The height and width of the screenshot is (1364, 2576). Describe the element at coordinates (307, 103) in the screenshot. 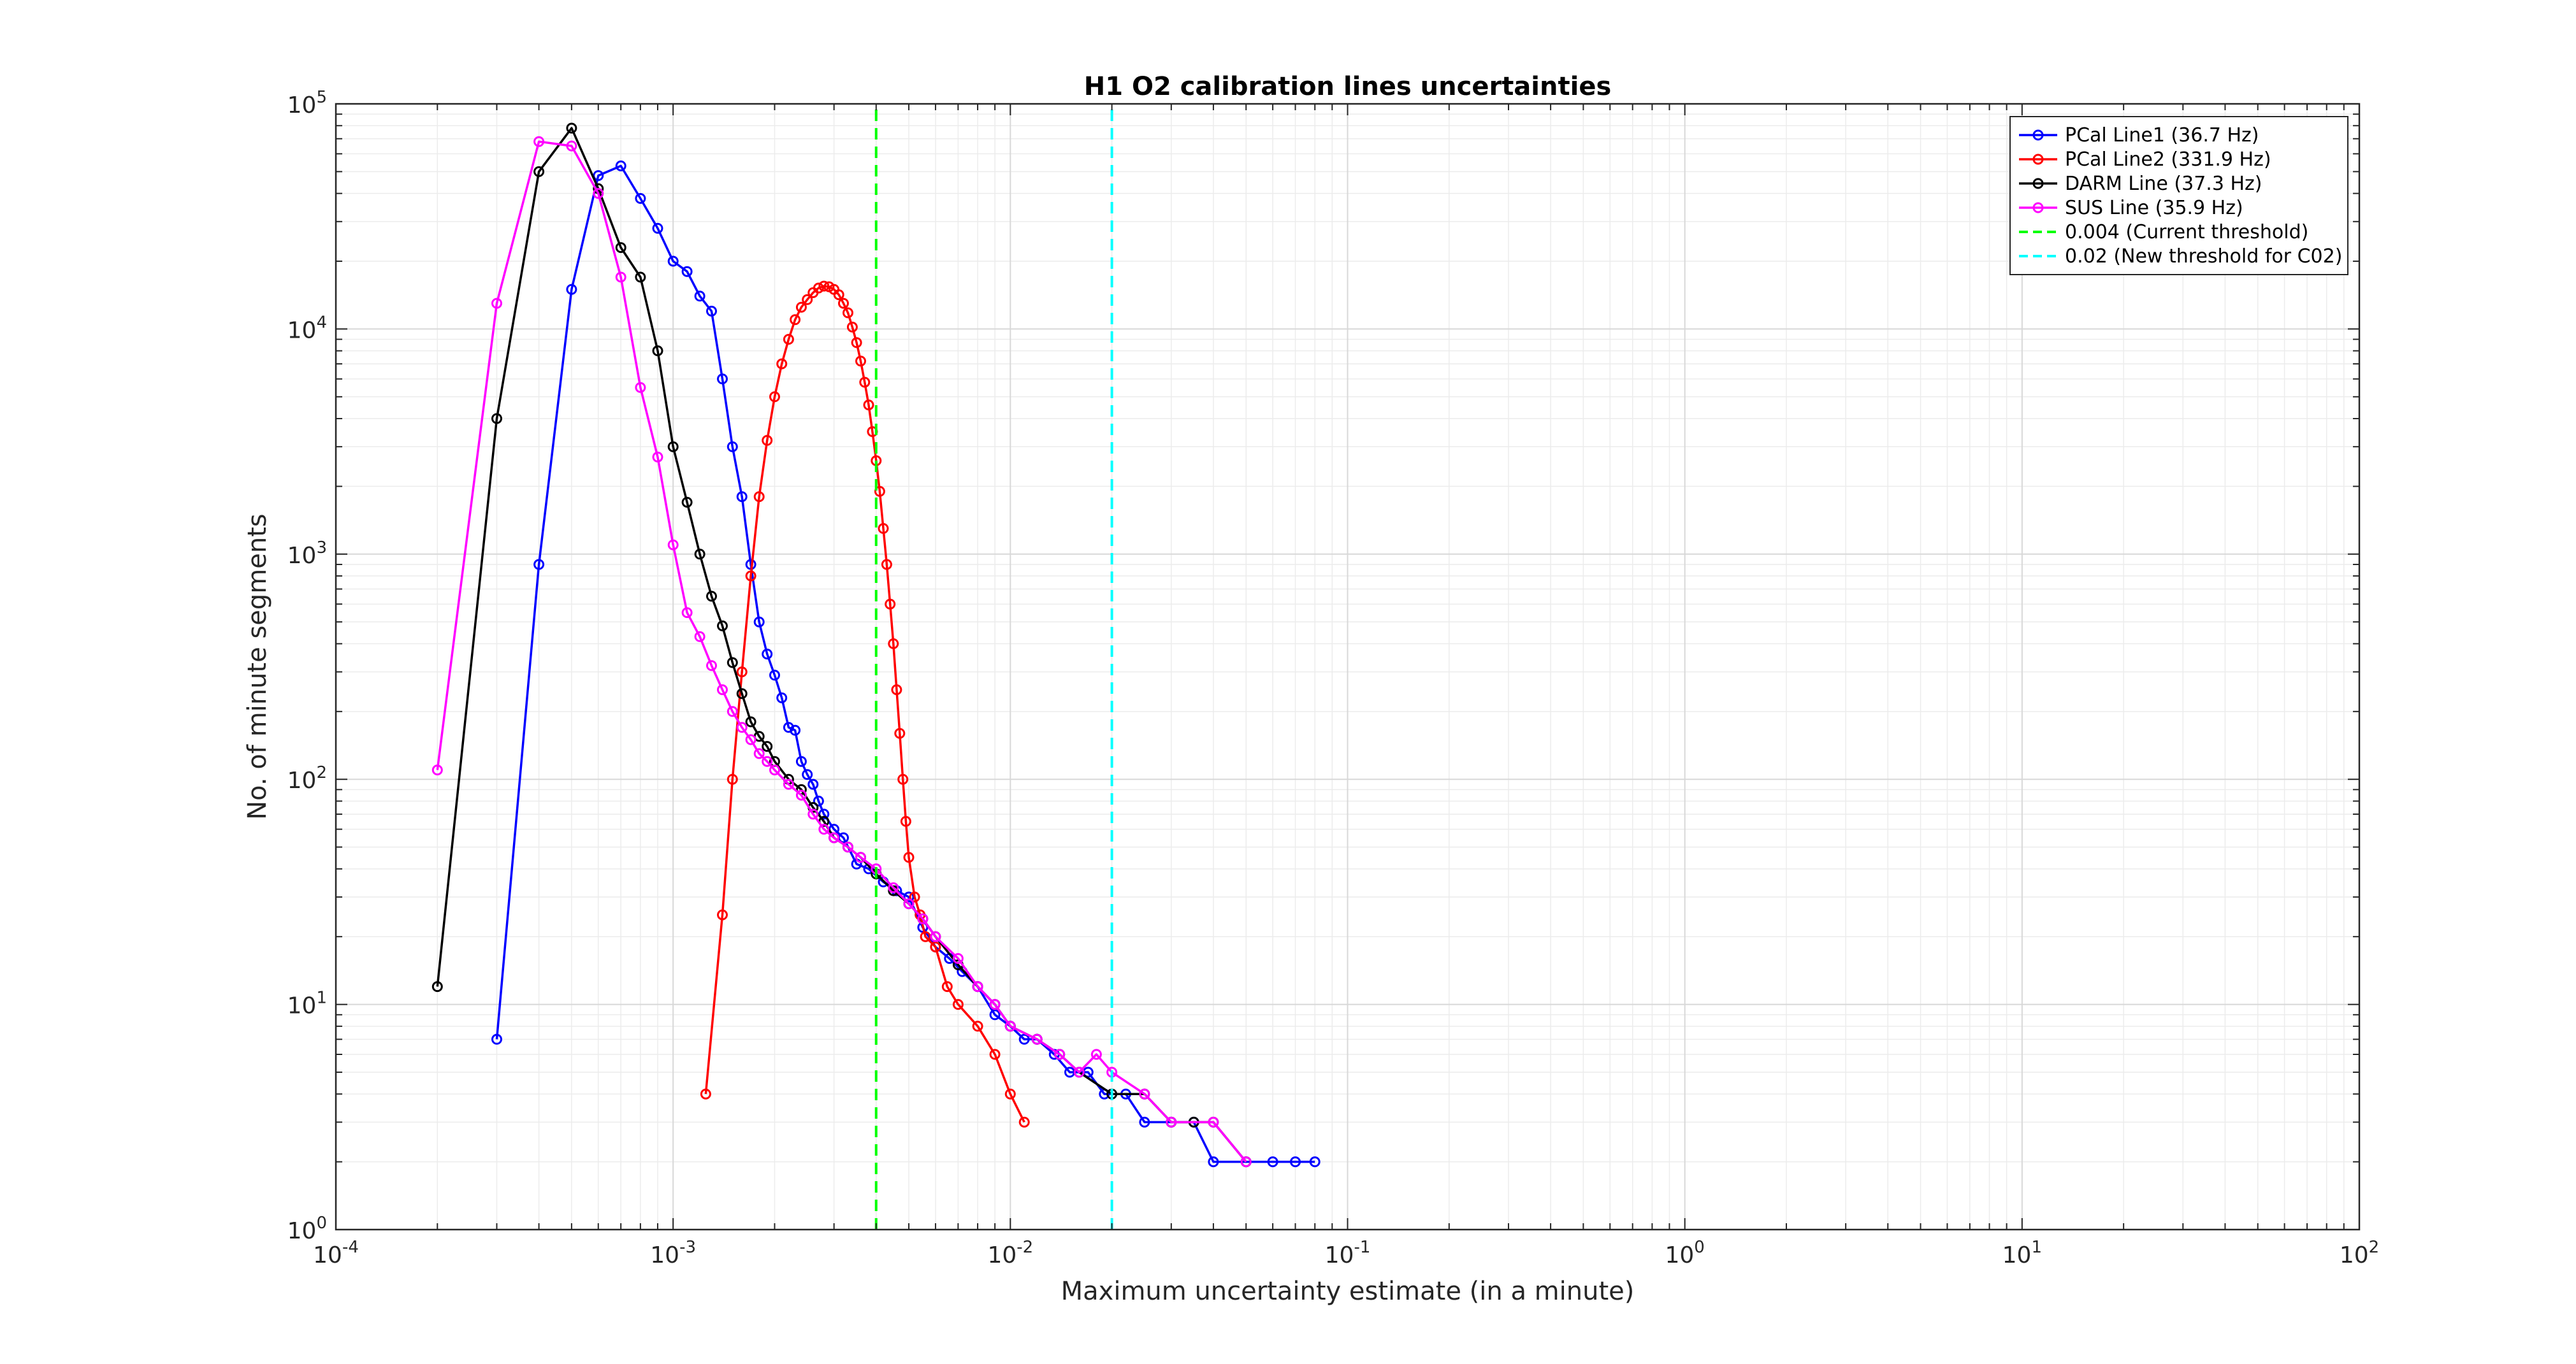

I see `y-tick-label: 105` at that location.